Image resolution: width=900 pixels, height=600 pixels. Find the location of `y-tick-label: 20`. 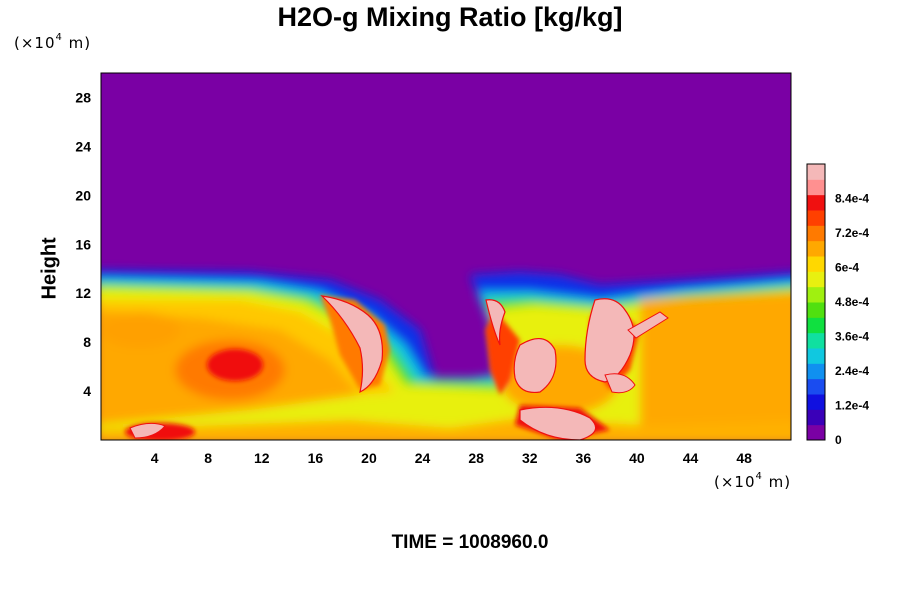

y-tick-label: 20 is located at coordinates (83, 195).